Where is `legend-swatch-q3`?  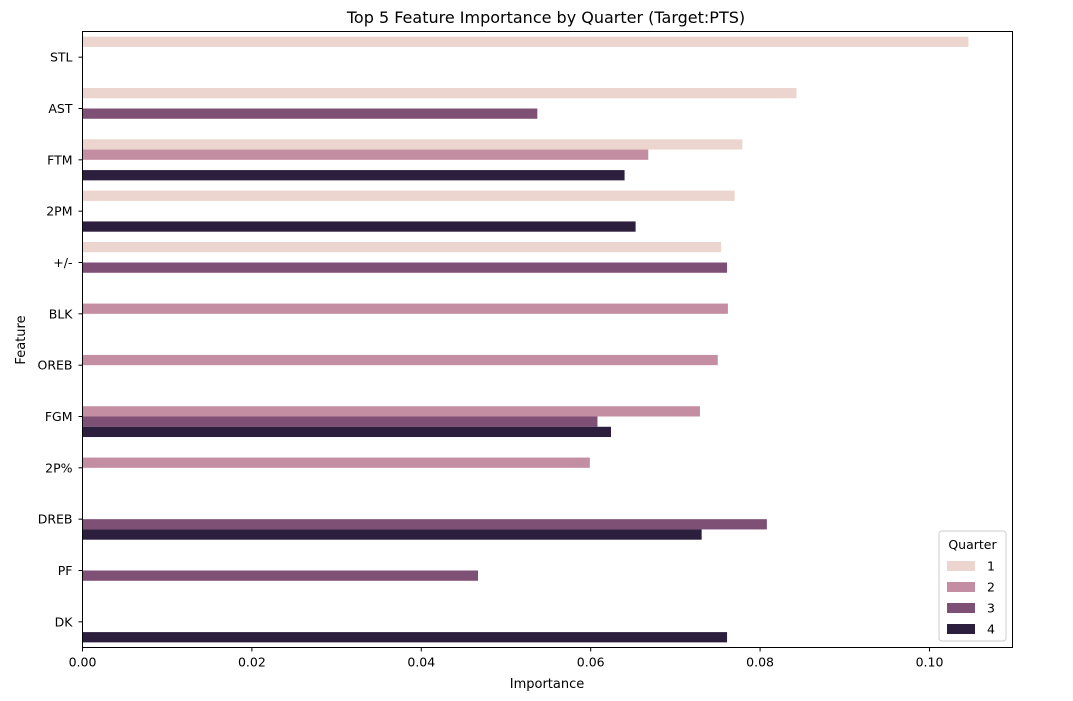 legend-swatch-q3 is located at coordinates (961, 608).